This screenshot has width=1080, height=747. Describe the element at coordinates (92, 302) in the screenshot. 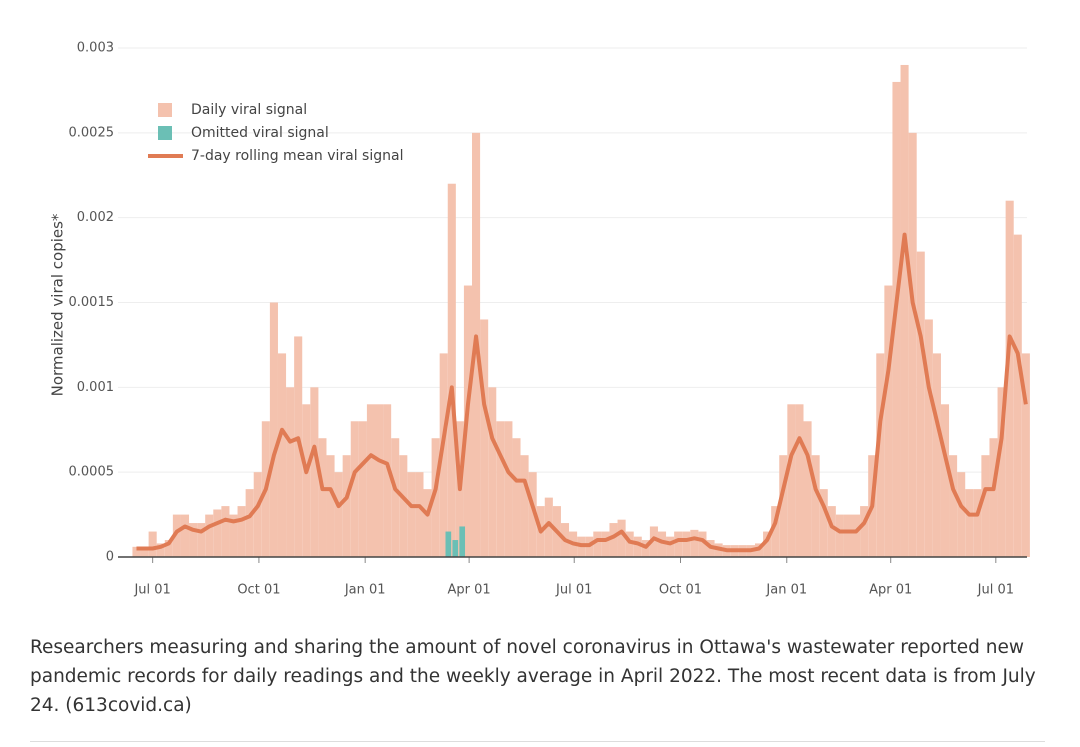

I see `y-tick-label: 0.0015` at that location.